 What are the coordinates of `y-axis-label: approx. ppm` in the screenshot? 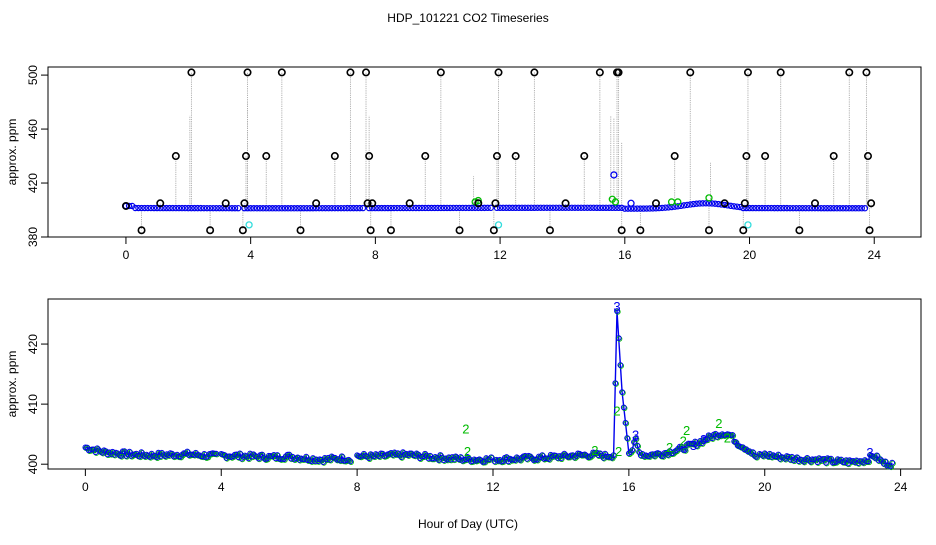 It's located at (12, 152).